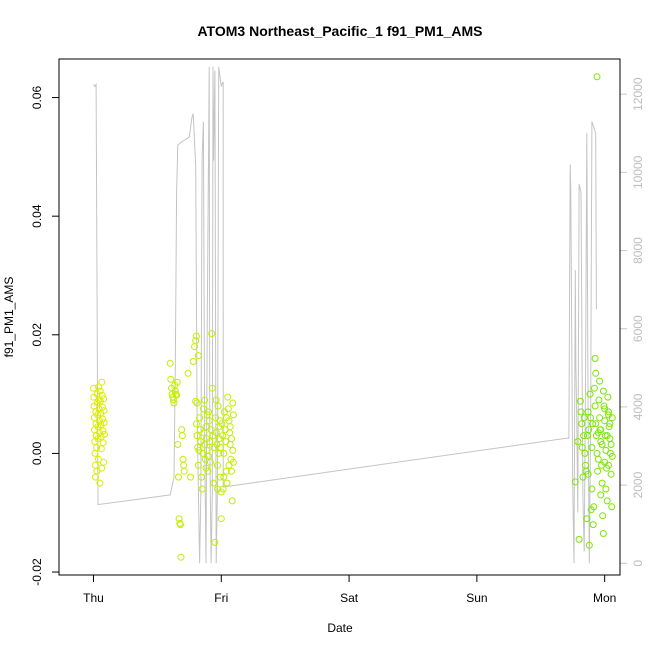 The image size is (650, 650). I want to click on x-axis-label: Date, so click(340, 628).